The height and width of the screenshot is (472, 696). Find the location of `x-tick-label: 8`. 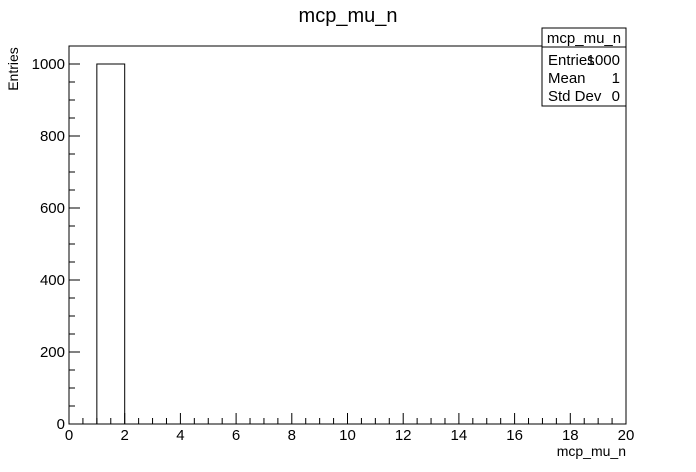

x-tick-label: 8 is located at coordinates (292, 435).